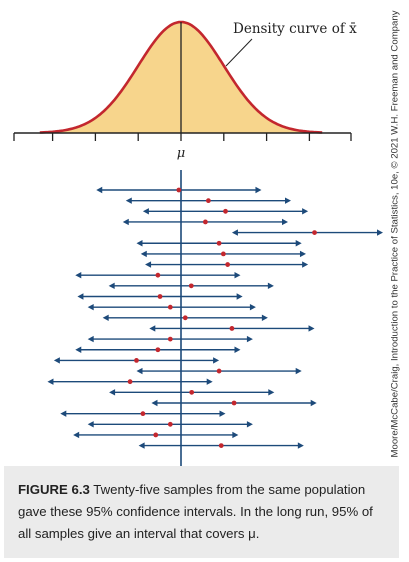  I want to click on density-curve-group, so click(181, 77).